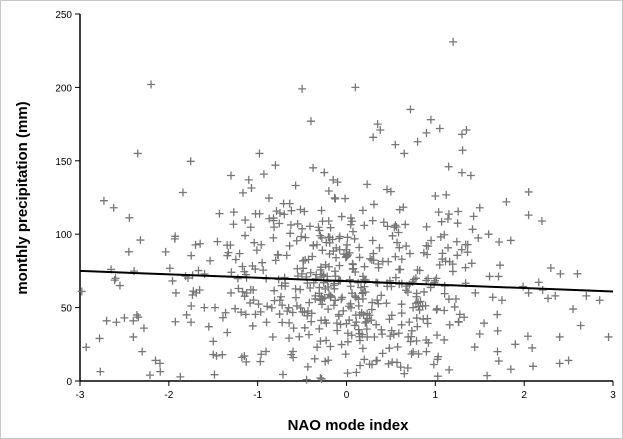 Image resolution: width=623 pixels, height=439 pixels. I want to click on x-axis-title: NAO mode index, so click(349, 425).